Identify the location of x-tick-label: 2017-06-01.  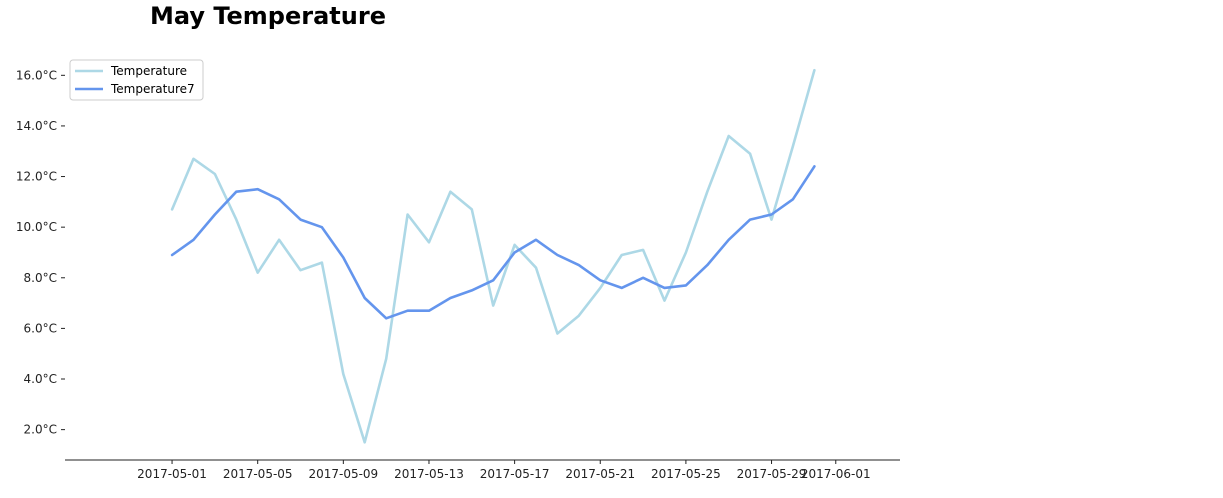
(836, 474).